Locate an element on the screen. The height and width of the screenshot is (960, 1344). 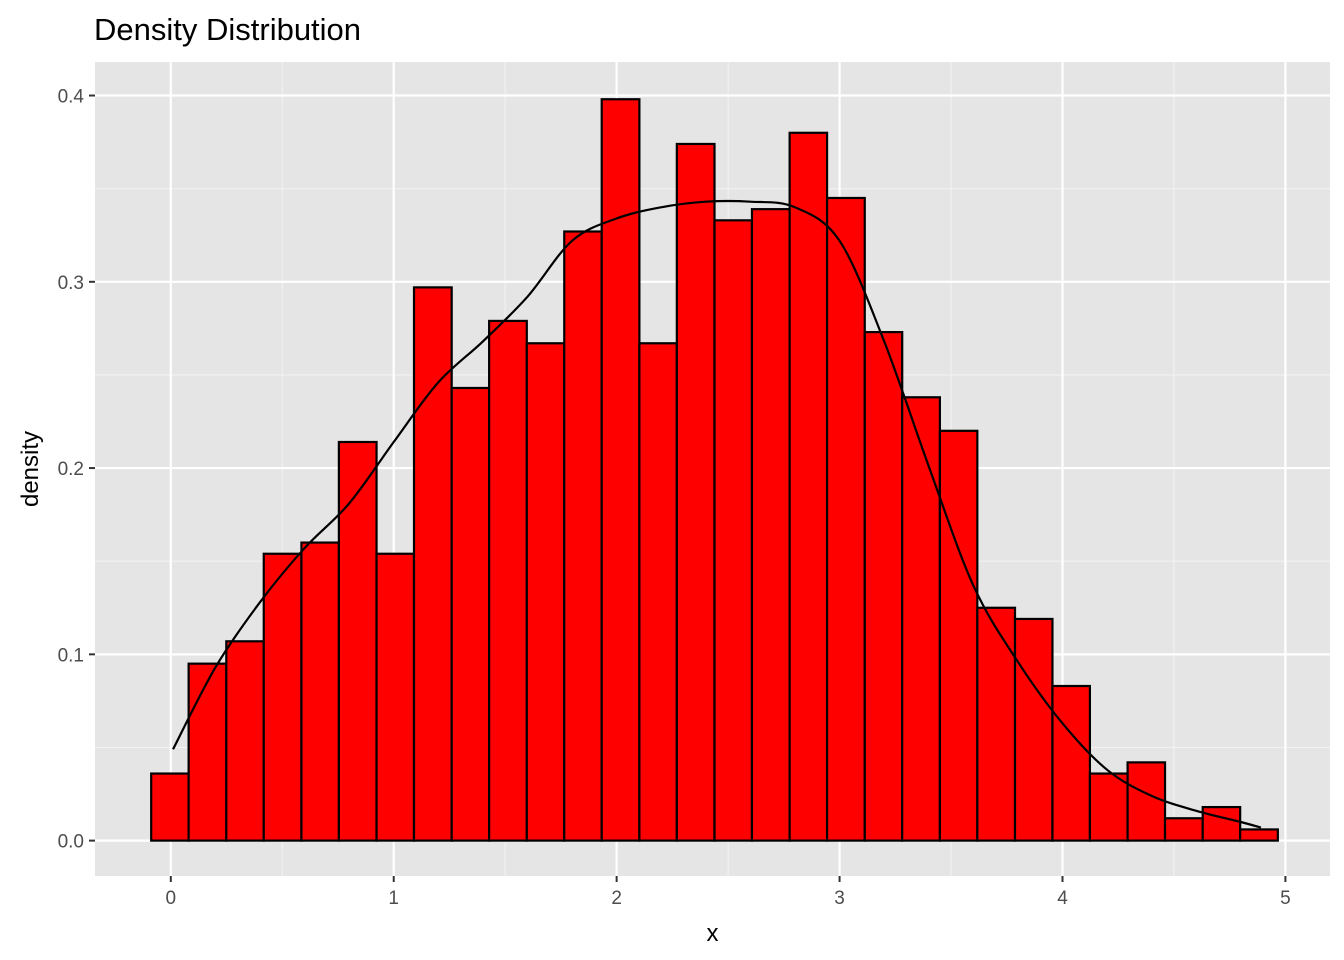
y-tick-label: 0.3 is located at coordinates (71, 283).